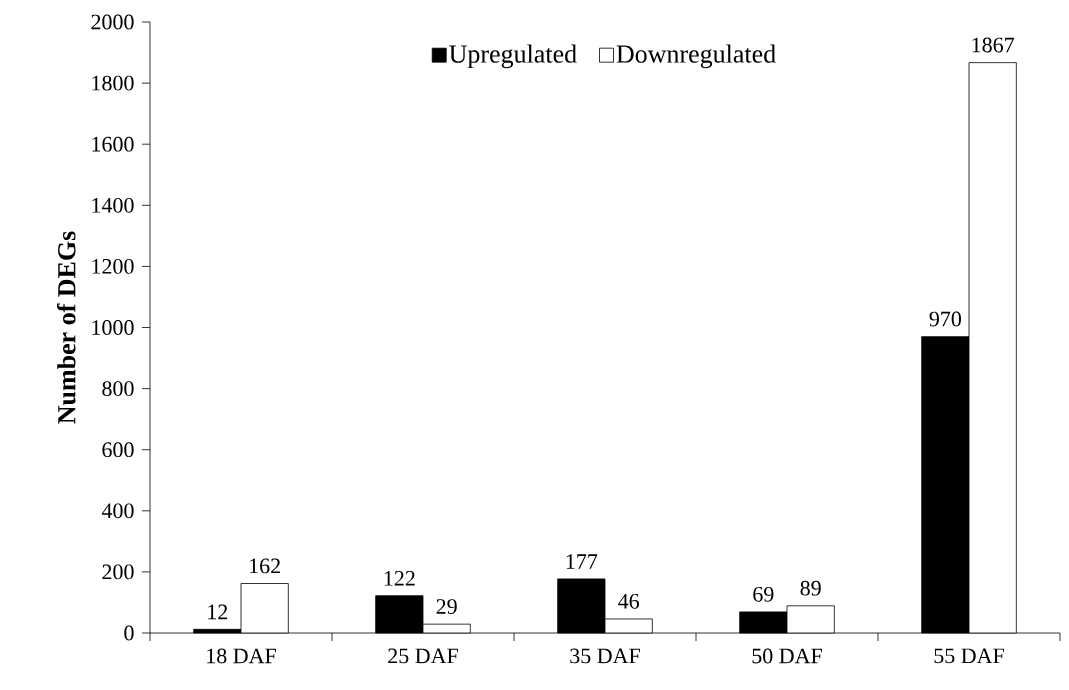 The width and height of the screenshot is (1069, 690). Describe the element at coordinates (218, 612) in the screenshot. I see `data-label: 12` at that location.